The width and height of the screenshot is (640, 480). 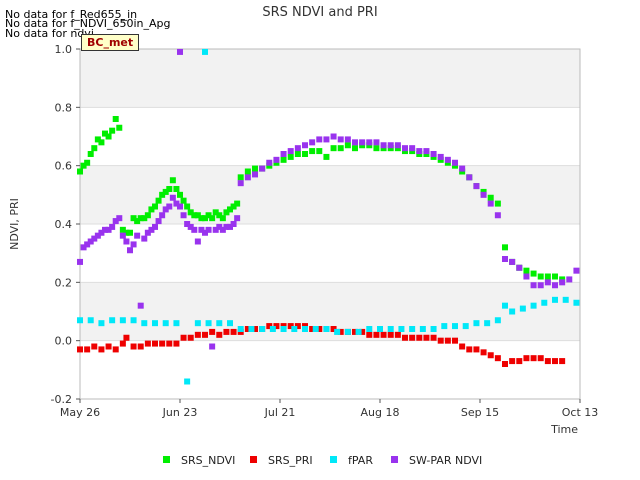 I want to click on y-tick-label: 0.2, so click(x=64, y=282).